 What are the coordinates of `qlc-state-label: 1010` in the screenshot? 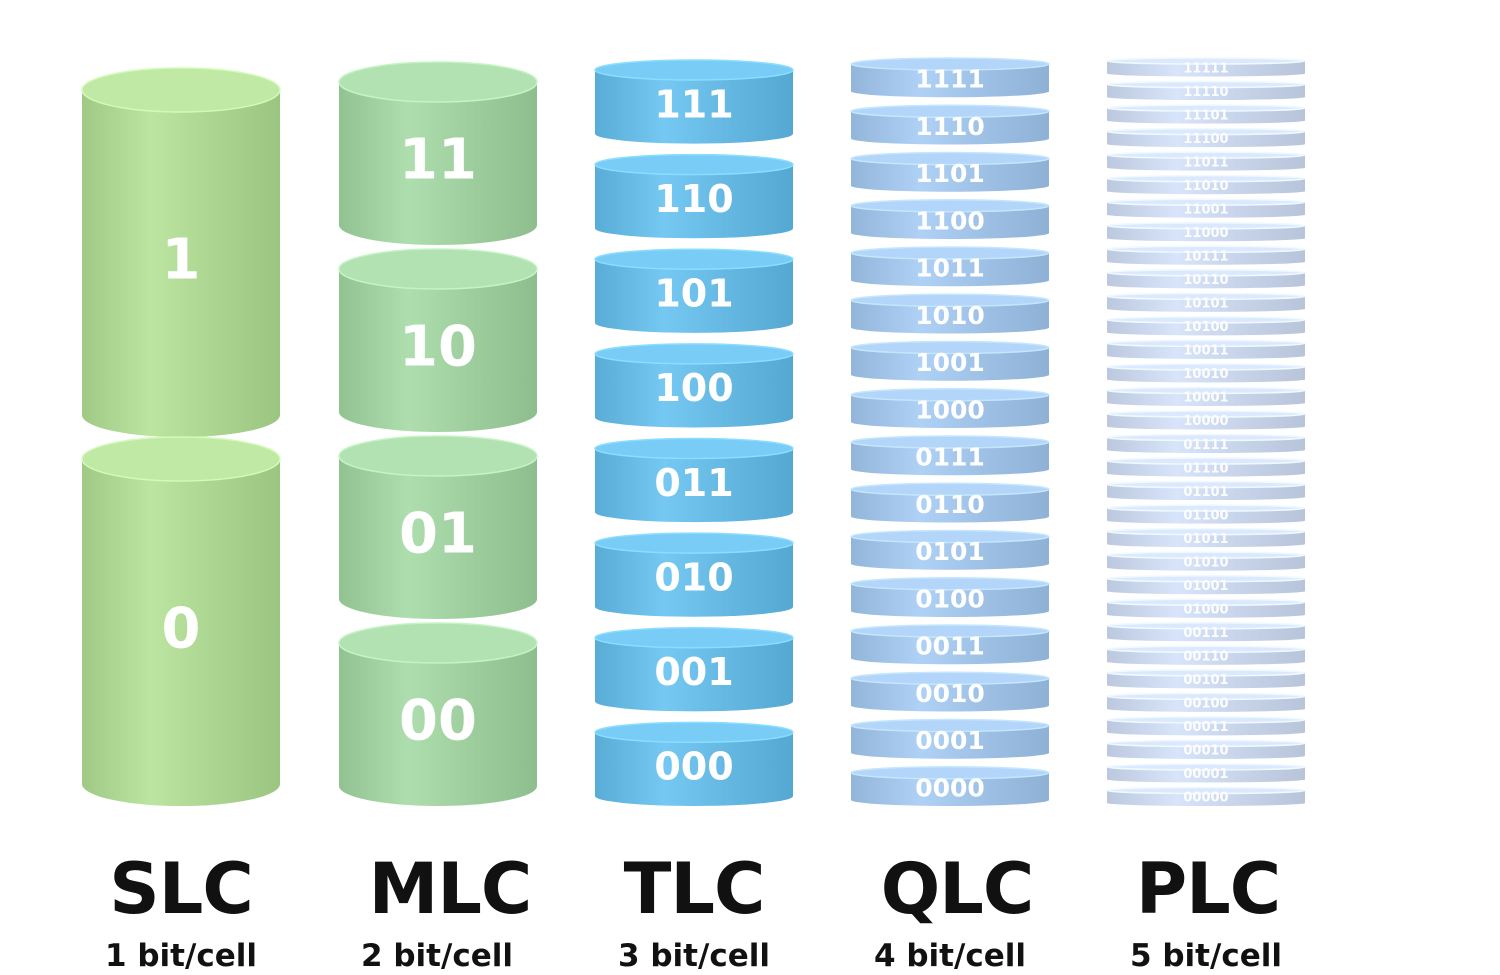 It's located at (950, 315).